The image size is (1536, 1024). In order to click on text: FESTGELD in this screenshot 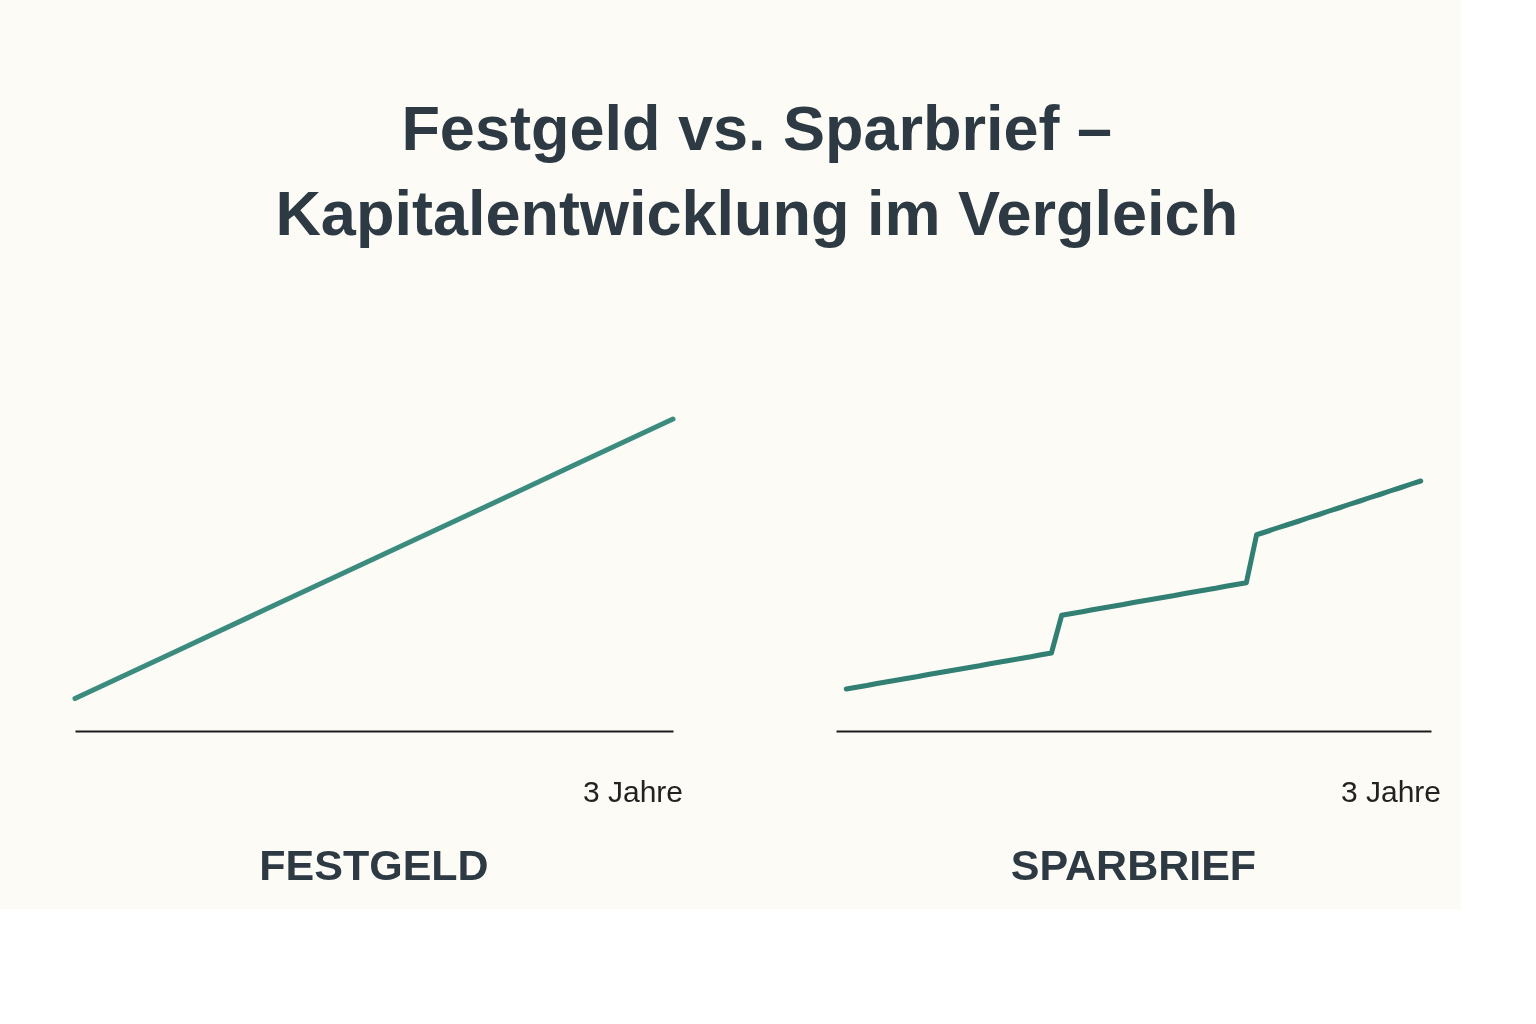, I will do `click(374, 865)`.